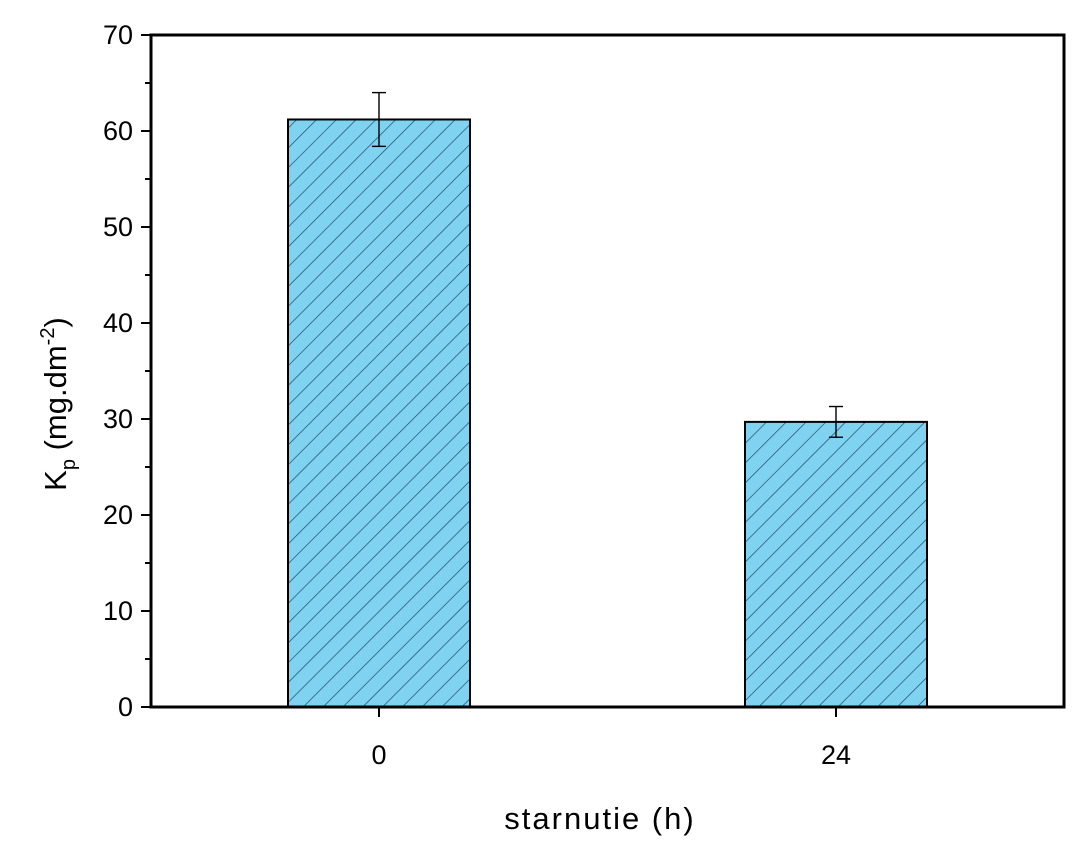 The height and width of the screenshot is (864, 1092). What do you see at coordinates (118, 419) in the screenshot?
I see `y-tick-label-30: 30` at bounding box center [118, 419].